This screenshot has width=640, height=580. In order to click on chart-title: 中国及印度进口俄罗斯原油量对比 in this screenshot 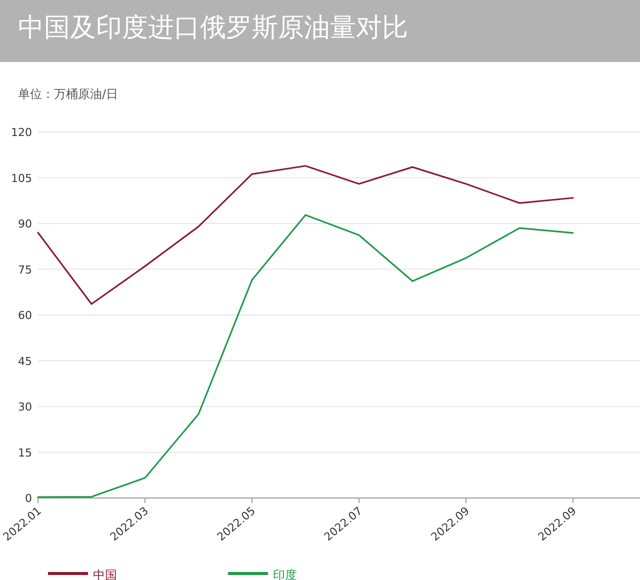, I will do `click(213, 28)`.